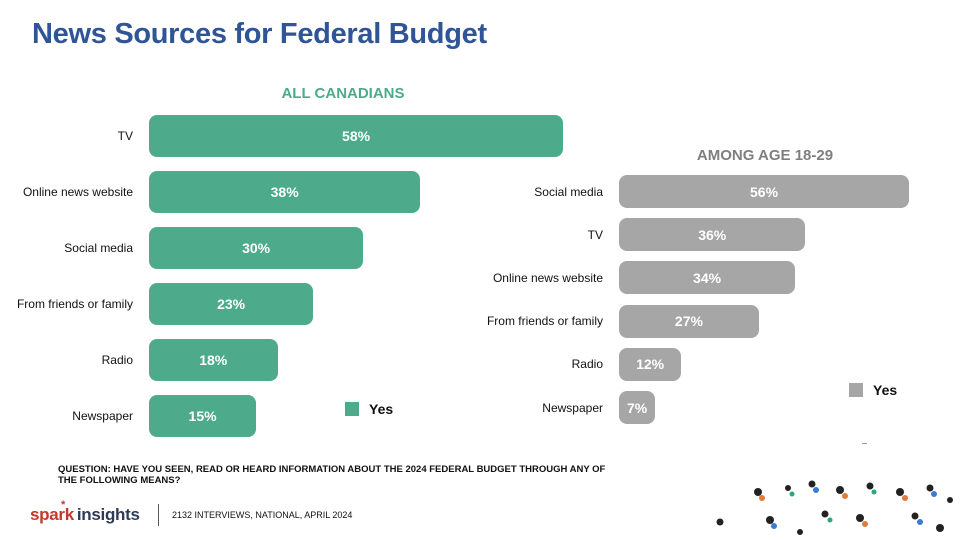 The image size is (960, 540). Describe the element at coordinates (544, 321) in the screenshot. I see `category-label-age-18-29: From friends or family` at that location.